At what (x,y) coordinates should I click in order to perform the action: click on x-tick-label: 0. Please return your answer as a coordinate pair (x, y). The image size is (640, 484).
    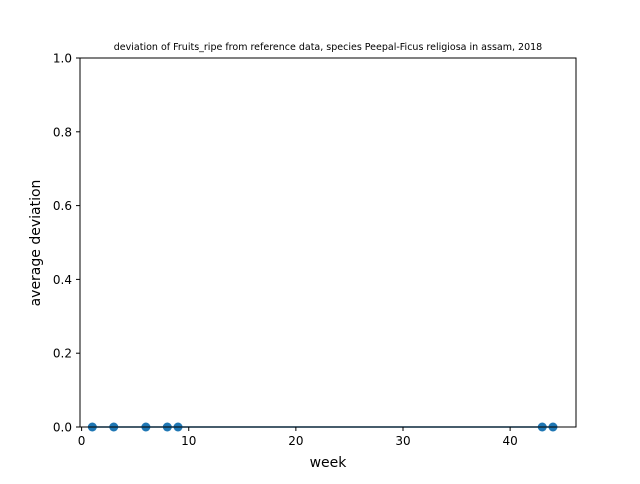
    Looking at the image, I should click on (82, 441).